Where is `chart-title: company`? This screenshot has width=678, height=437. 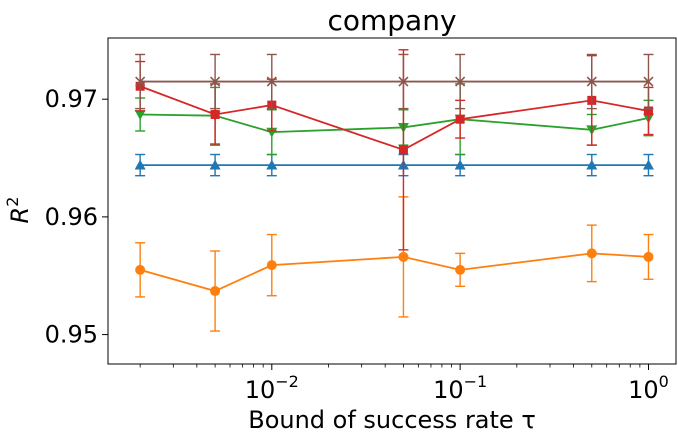 chart-title: company is located at coordinates (391, 20).